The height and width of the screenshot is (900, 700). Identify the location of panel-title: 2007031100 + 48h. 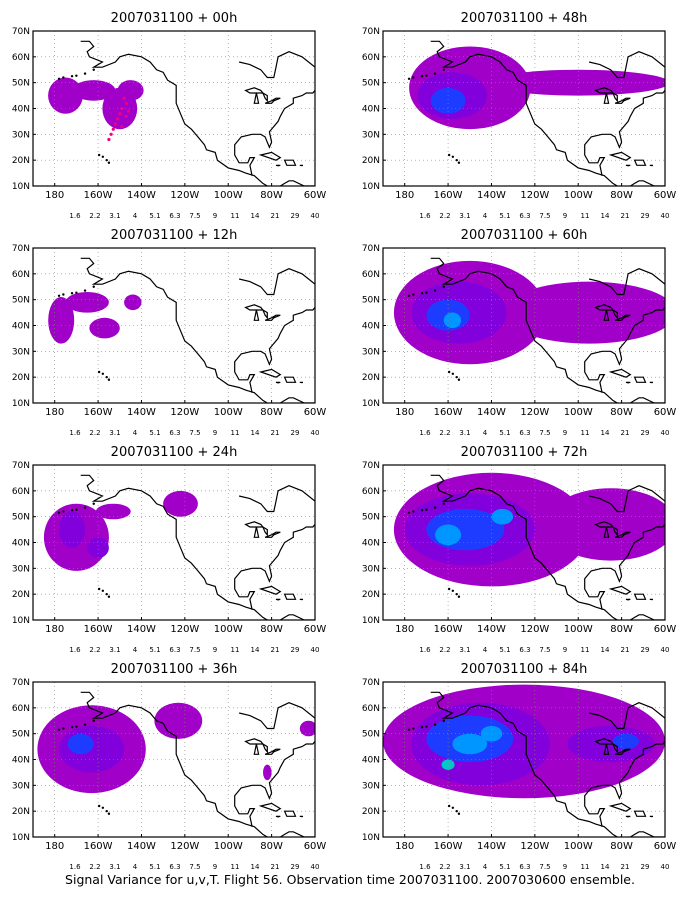
(524, 18).